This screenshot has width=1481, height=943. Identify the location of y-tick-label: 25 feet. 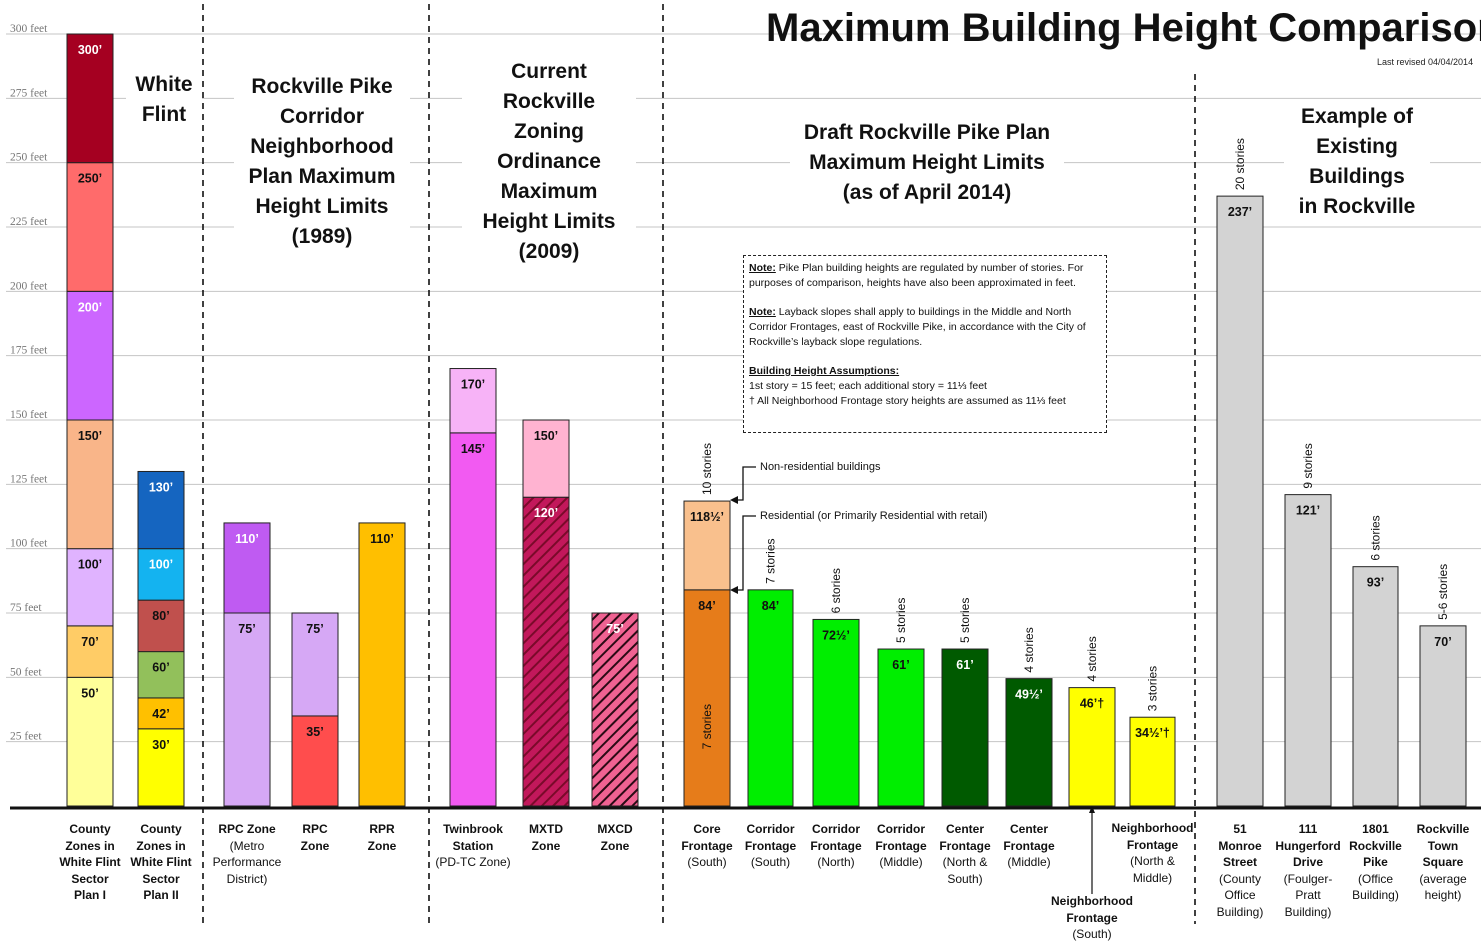
(26, 737).